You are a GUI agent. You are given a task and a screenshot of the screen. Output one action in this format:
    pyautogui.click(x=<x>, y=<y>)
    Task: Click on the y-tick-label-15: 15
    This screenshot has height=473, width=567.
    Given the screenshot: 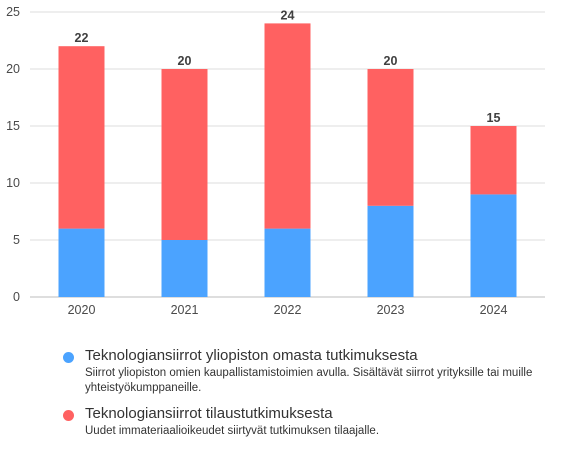 What is the action you would take?
    pyautogui.click(x=13, y=126)
    